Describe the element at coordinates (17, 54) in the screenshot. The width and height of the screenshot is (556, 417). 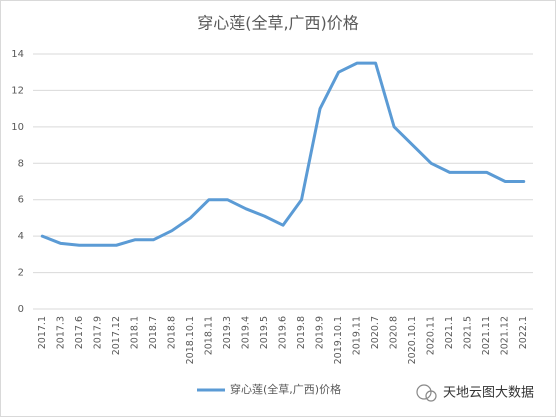
I see `y-tick-label: 14` at that location.